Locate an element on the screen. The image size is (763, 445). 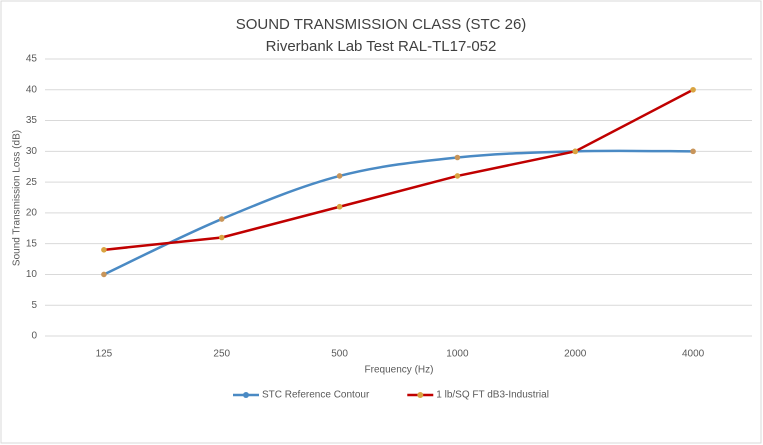
y-tick-label: 25 is located at coordinates (32, 182).